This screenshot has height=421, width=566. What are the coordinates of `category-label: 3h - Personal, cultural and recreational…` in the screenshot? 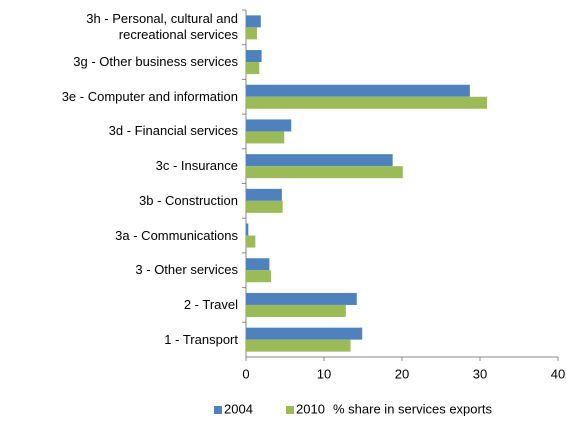 It's located at (162, 27).